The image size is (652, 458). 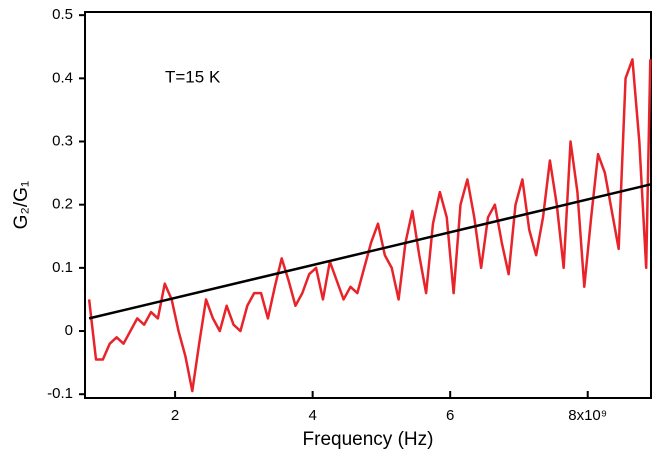 What do you see at coordinates (587, 415) in the screenshot?
I see `x-tick-label: 8x10⁹` at bounding box center [587, 415].